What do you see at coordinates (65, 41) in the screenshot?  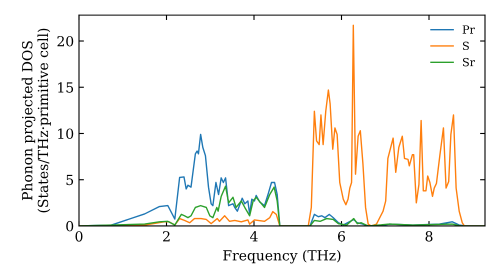 I see `y-tick-label: 20` at bounding box center [65, 41].